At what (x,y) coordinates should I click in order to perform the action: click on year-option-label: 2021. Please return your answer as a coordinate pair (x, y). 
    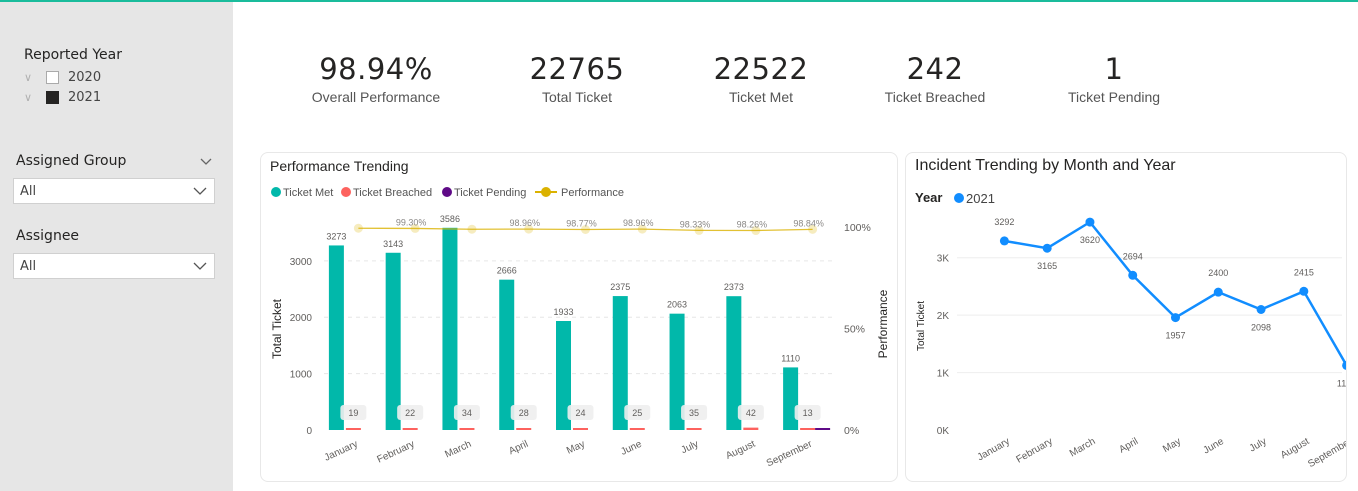
    Looking at the image, I should click on (85, 97).